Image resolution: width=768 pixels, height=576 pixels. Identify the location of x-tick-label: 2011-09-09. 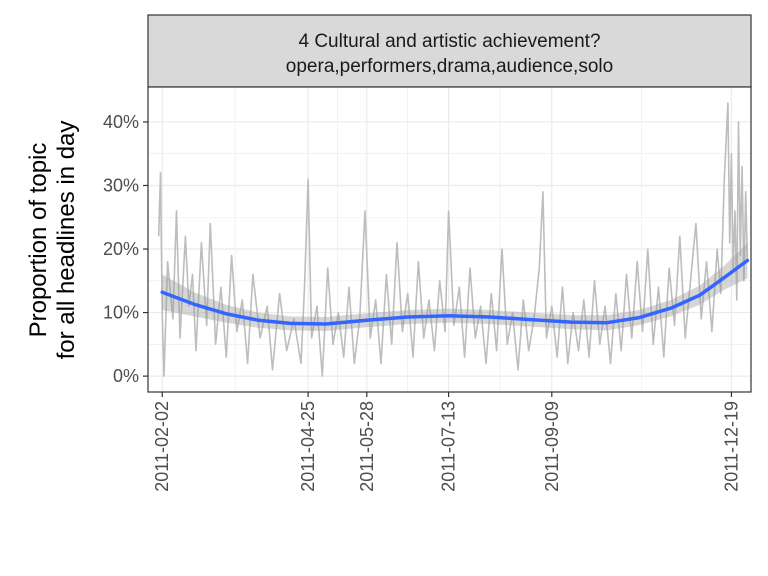
(552, 446).